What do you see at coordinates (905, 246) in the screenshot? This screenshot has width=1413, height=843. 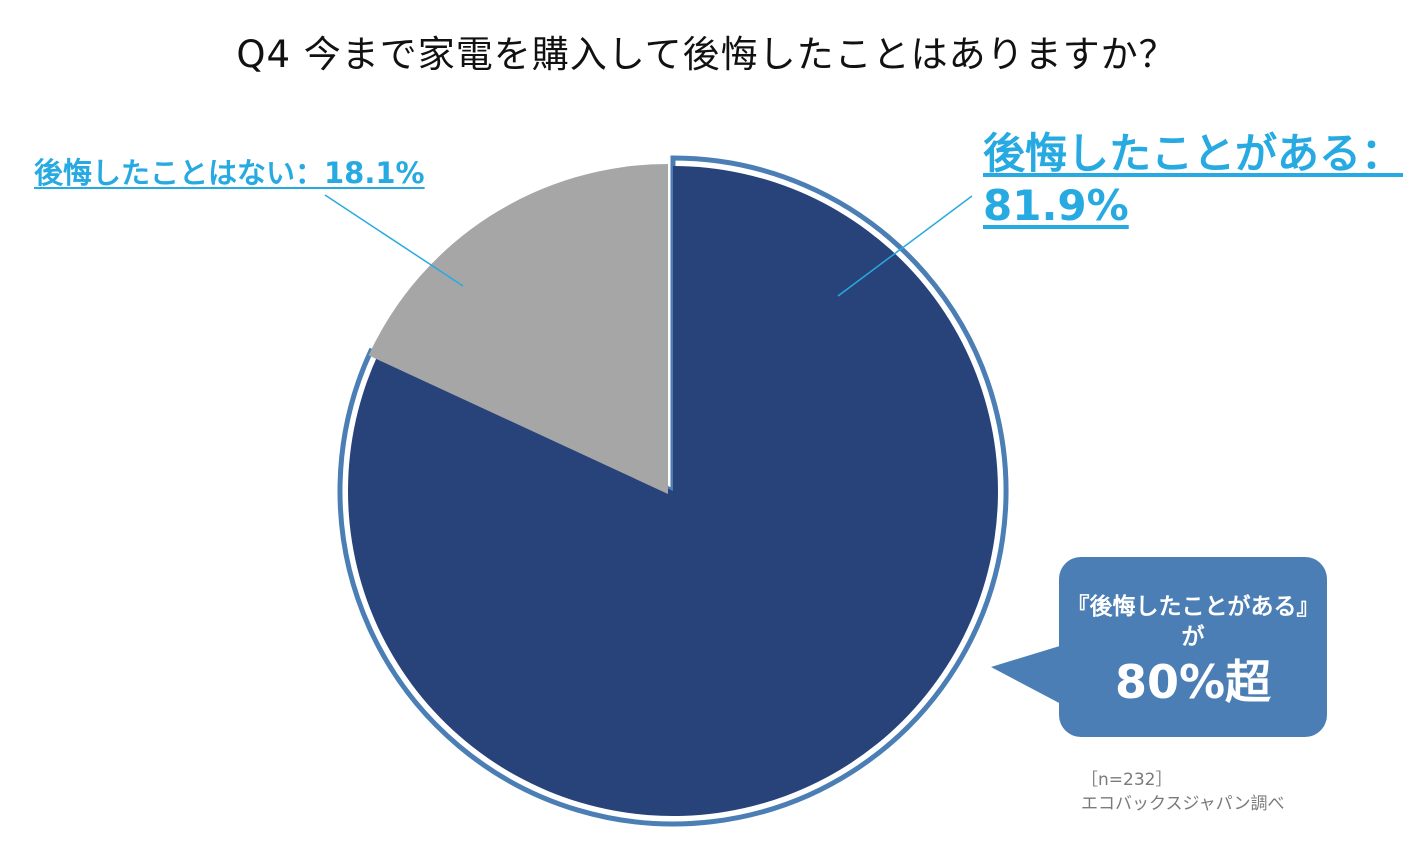 I see `leader-line-regret` at bounding box center [905, 246].